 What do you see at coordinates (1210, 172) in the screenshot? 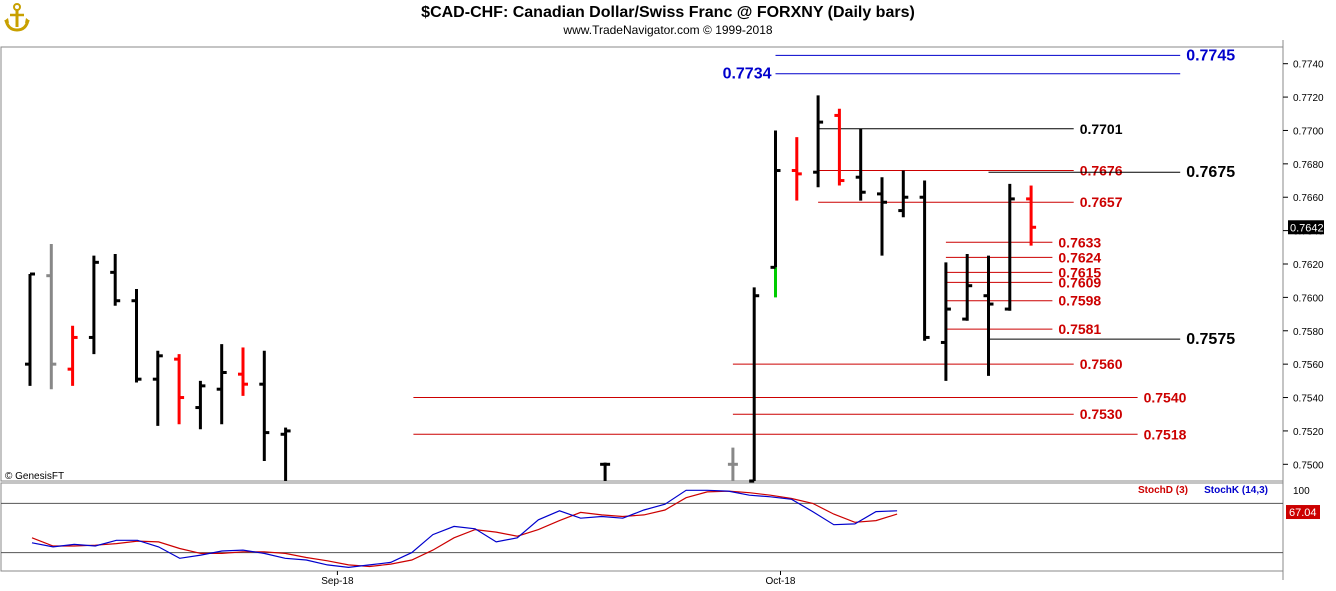
I see `level-label: 0.7675` at bounding box center [1210, 172].